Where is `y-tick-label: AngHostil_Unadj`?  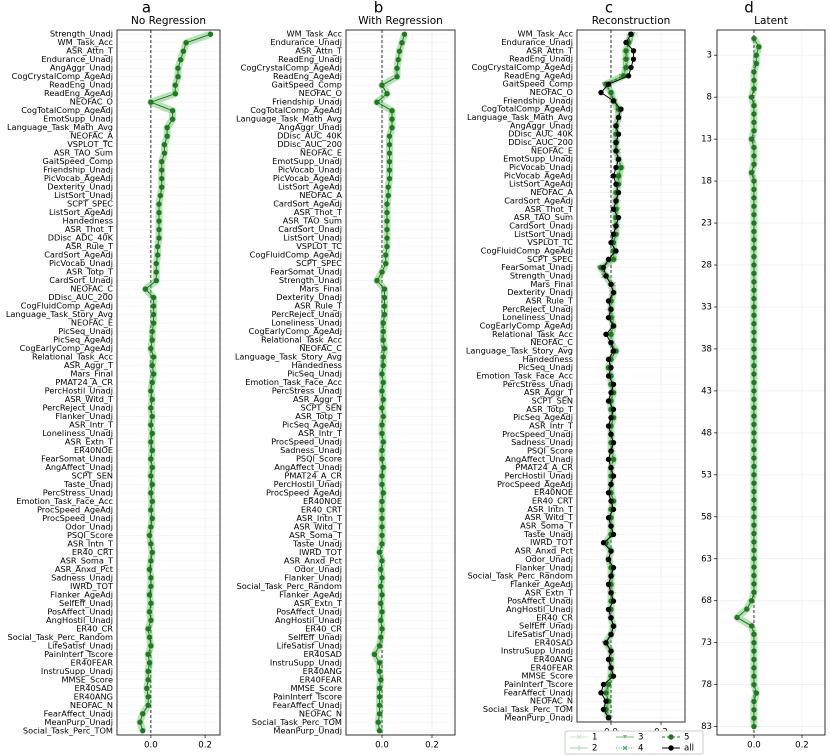 y-tick-label: AngHostil_Unadj is located at coordinates (79, 620).